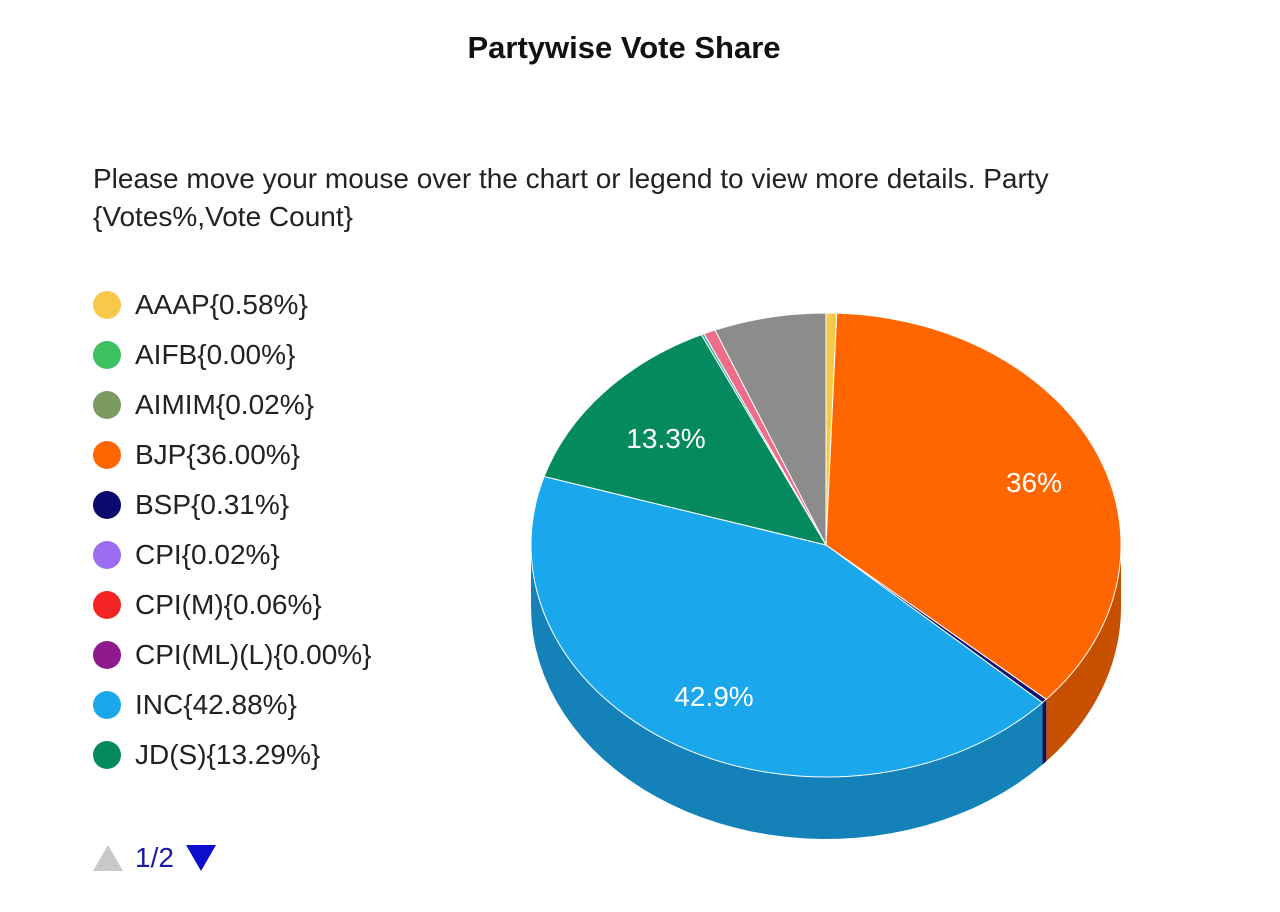  I want to click on legend-pager: 1/2, so click(154, 858).